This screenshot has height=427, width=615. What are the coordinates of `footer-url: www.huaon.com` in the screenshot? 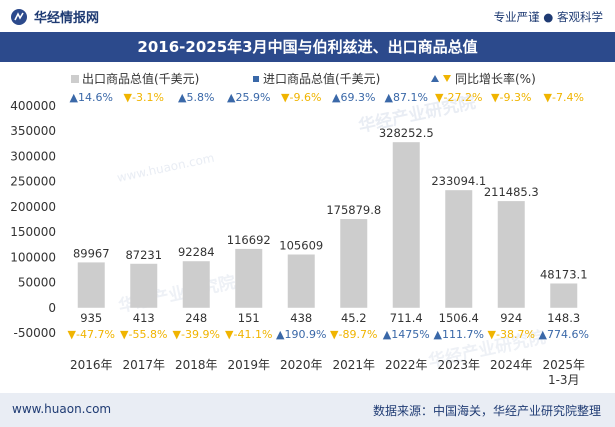 It's located at (62, 409).